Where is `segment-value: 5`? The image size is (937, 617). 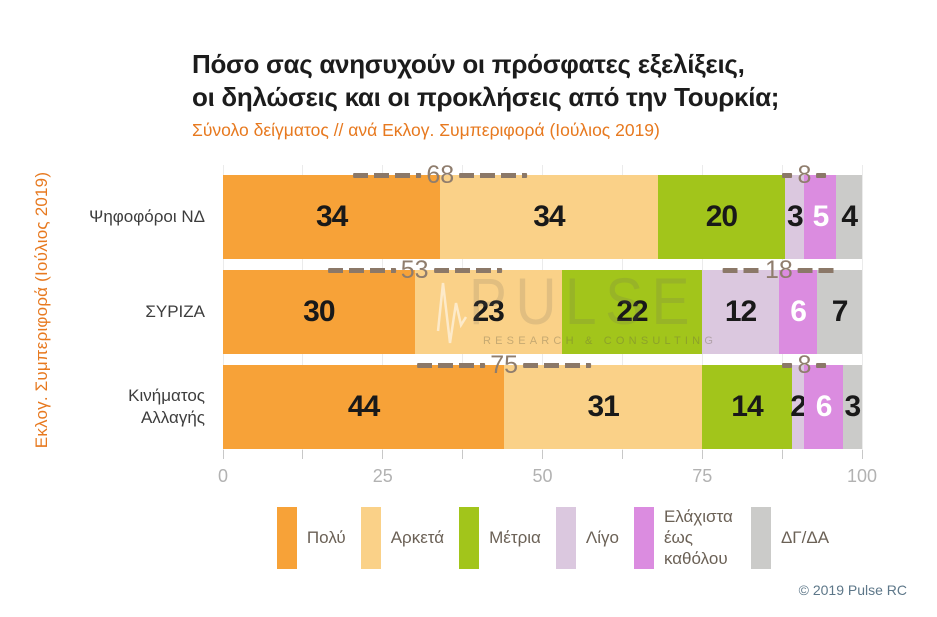
segment-value: 5 is located at coordinates (821, 216).